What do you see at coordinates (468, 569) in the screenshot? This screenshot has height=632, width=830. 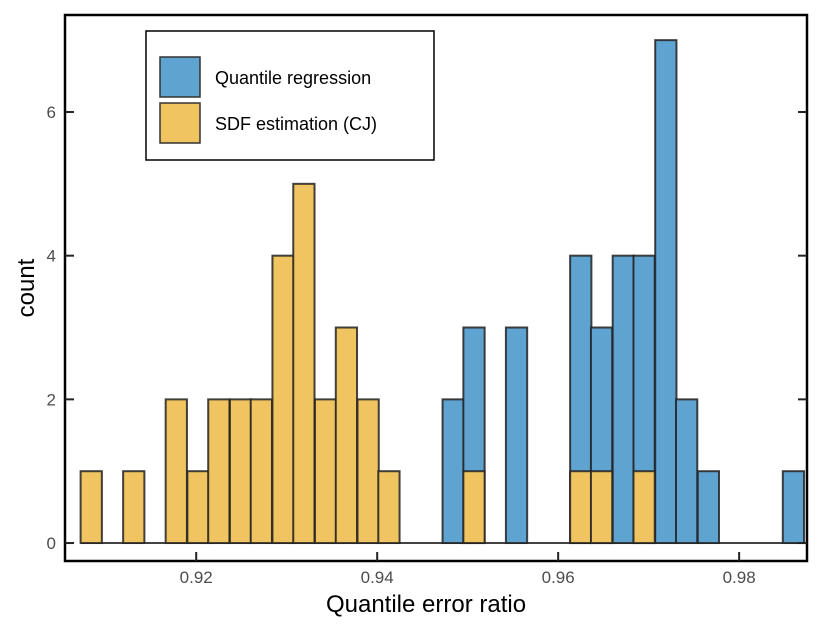 I see `x-axis: 0.92 0.94 0.96 0.98` at bounding box center [468, 569].